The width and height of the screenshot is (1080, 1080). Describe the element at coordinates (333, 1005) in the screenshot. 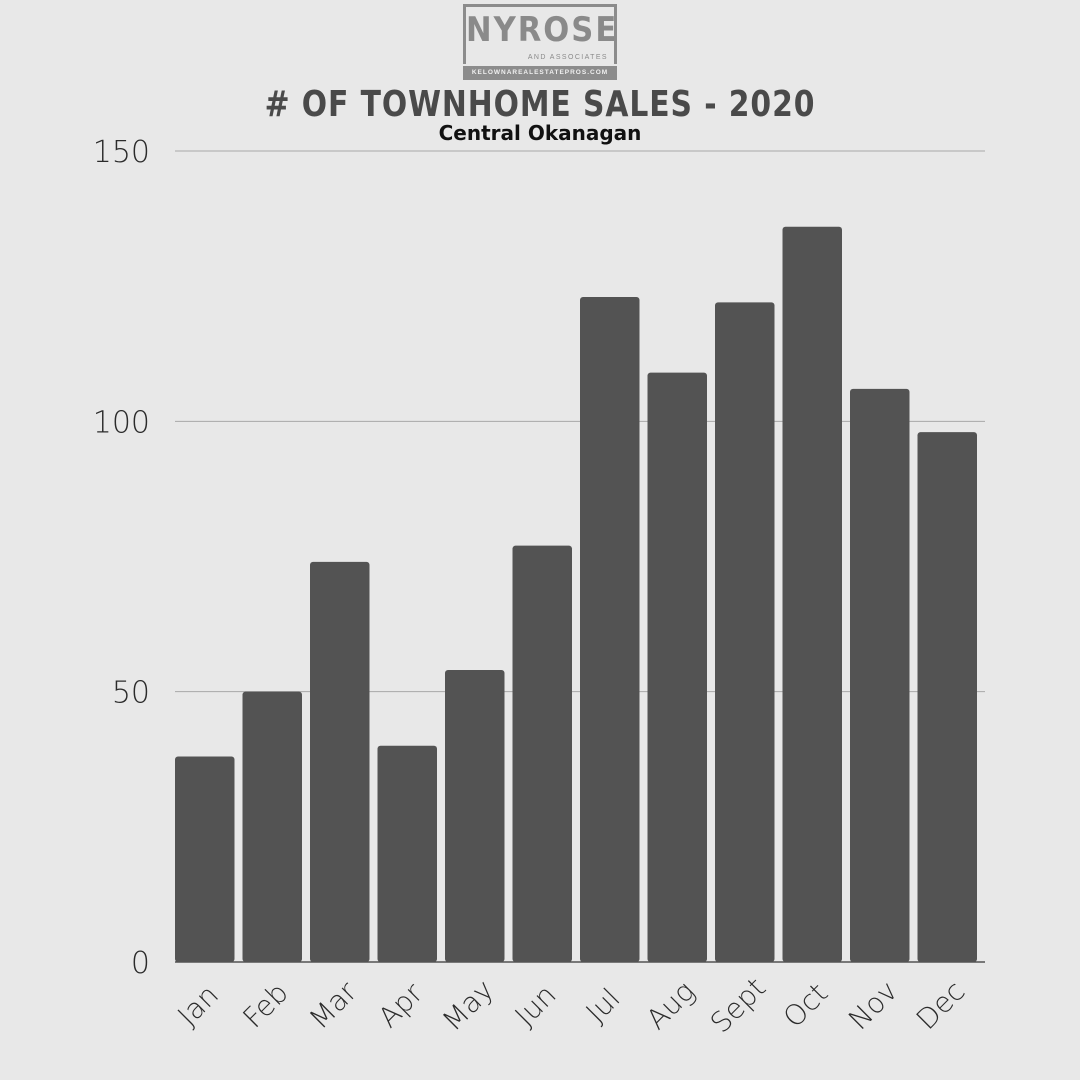

I see `x-tick-label: Mar` at that location.